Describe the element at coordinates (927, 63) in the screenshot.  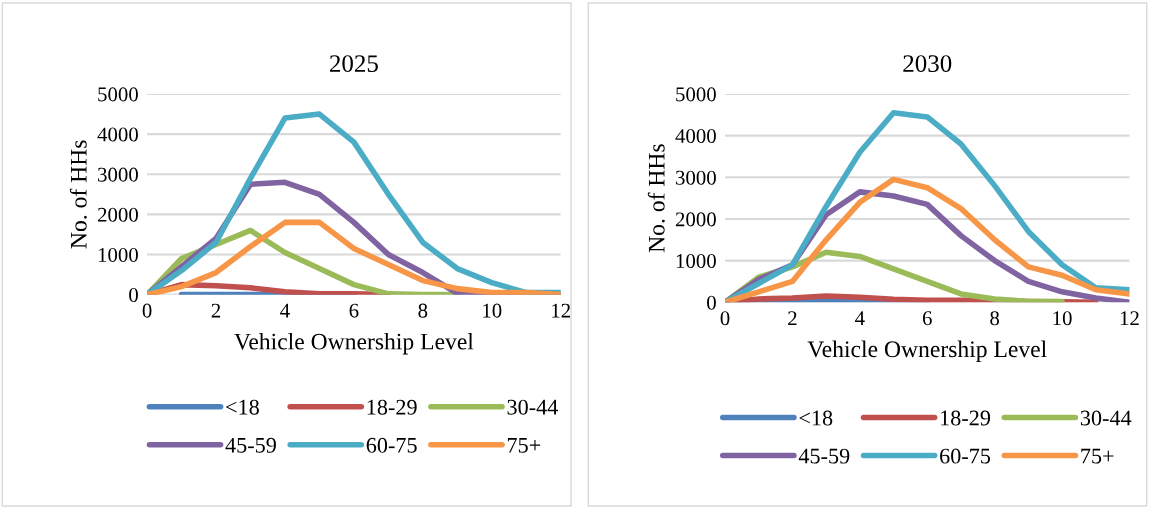
I see `chart-title: 2030` at that location.